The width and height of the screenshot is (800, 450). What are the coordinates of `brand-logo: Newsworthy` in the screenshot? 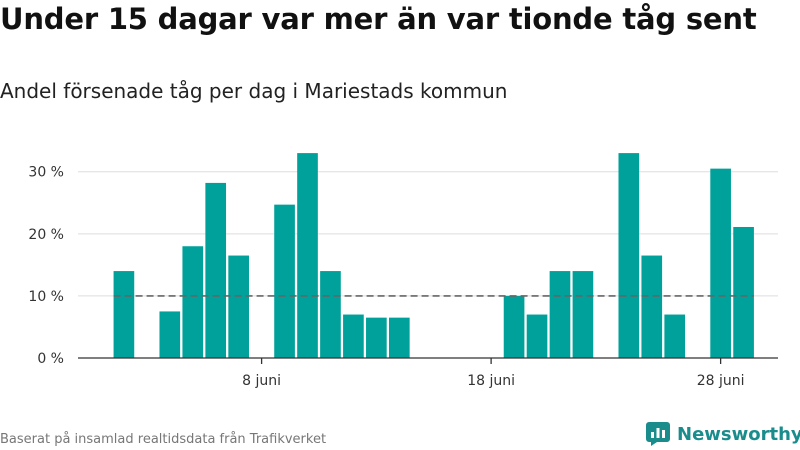 It's located at (722, 434).